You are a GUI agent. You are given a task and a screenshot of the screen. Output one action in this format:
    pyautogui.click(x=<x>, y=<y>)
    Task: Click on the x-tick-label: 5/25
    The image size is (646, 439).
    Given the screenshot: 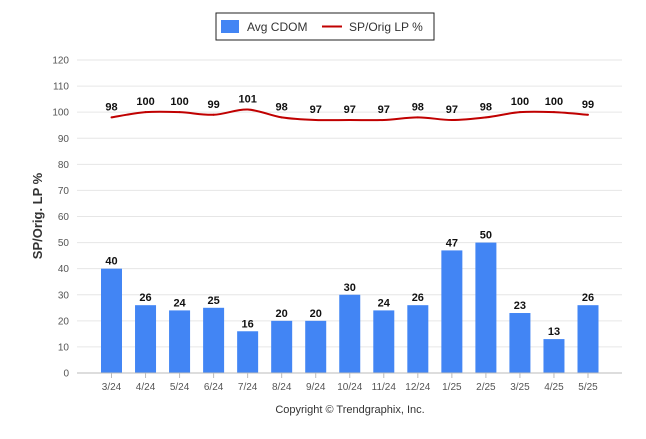 What is the action you would take?
    pyautogui.click(x=588, y=387)
    